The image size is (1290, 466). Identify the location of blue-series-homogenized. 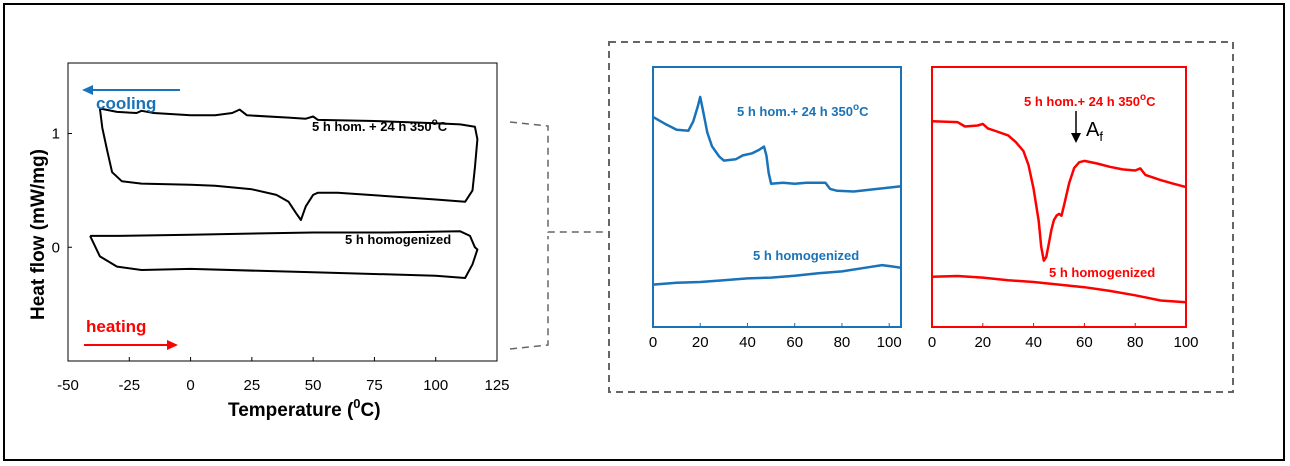
(777, 274).